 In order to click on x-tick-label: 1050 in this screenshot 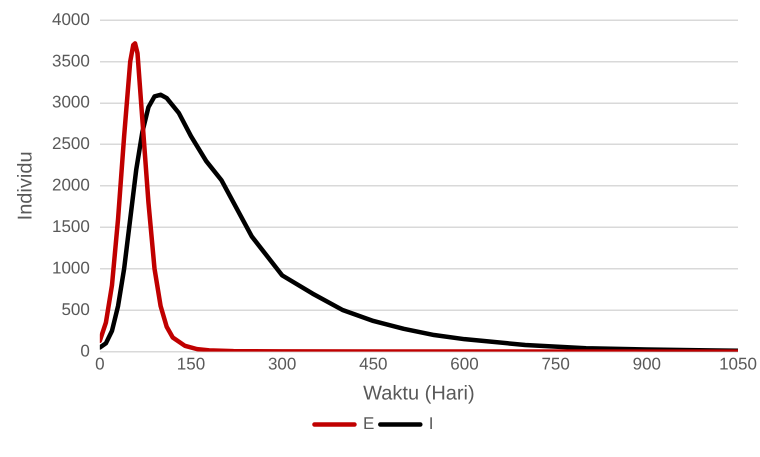, I will do `click(738, 364)`.